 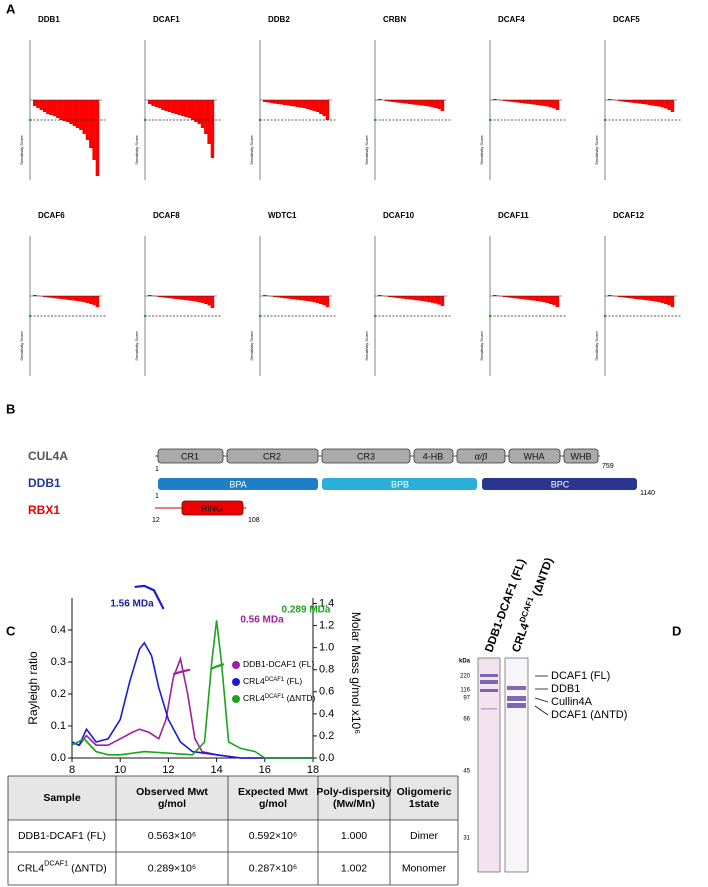 What do you see at coordinates (465, 677) in the screenshot?
I see `marker-label: 220` at bounding box center [465, 677].